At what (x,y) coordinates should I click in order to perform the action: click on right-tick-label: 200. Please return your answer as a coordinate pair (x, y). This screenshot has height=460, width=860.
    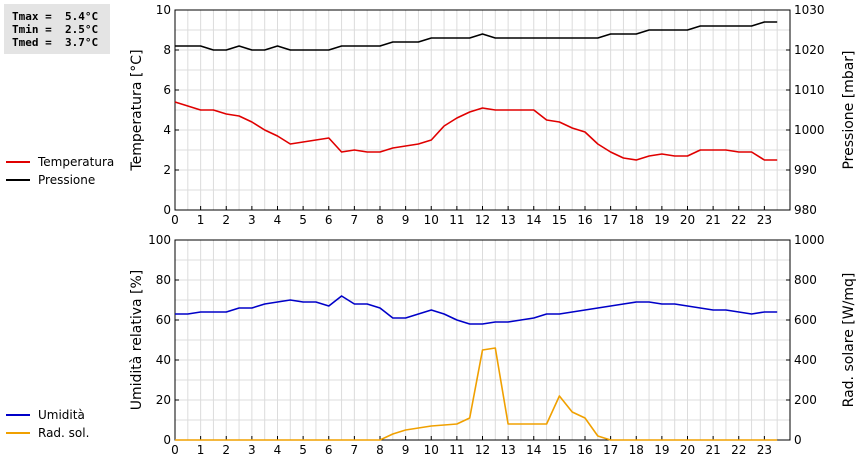
    Looking at the image, I should click on (805, 400).